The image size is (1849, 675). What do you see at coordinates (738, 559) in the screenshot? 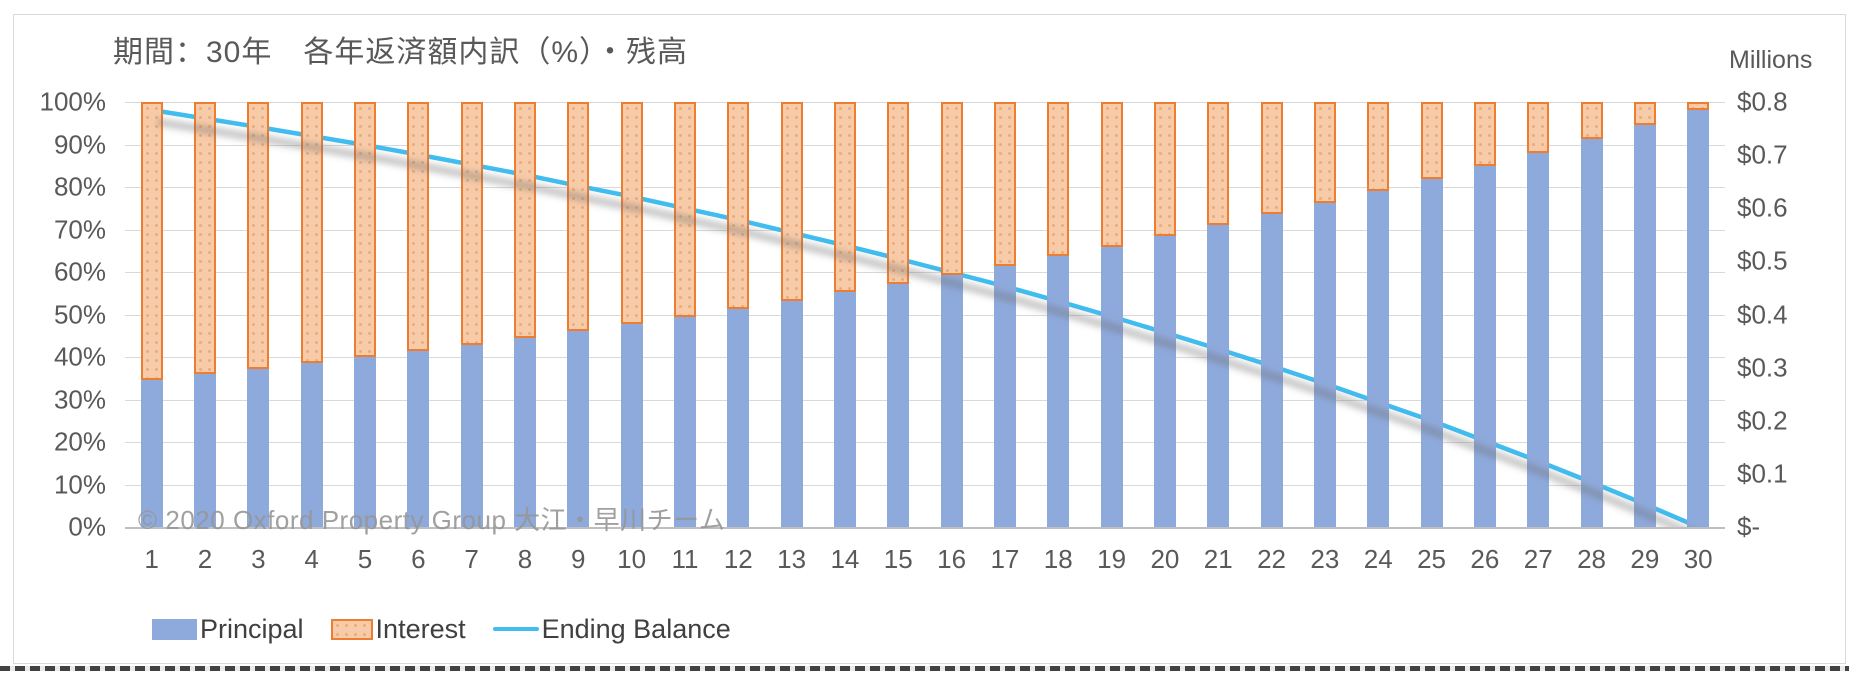
I see `x-axis-tick-label: 12` at bounding box center [738, 559].